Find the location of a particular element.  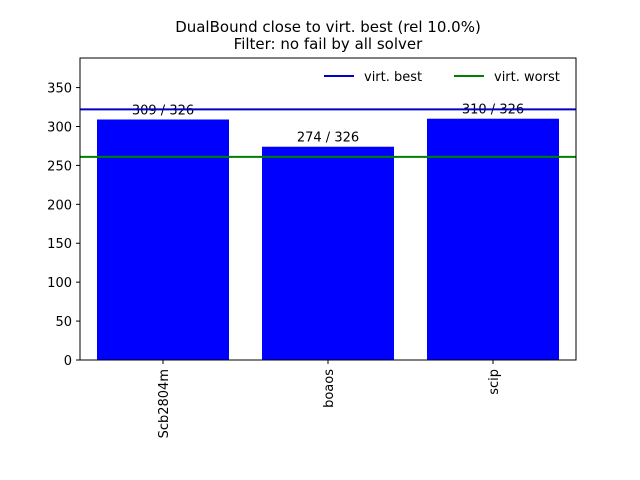

bar-scip is located at coordinates (493, 239).